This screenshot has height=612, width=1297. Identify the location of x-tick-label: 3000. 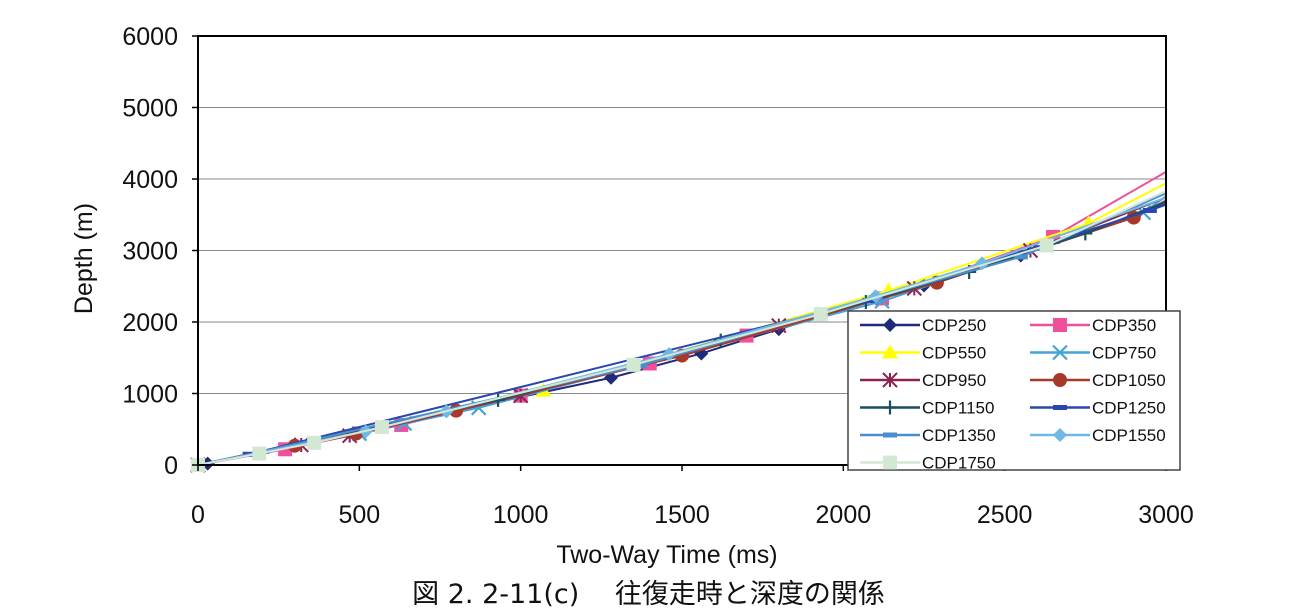
(1166, 515).